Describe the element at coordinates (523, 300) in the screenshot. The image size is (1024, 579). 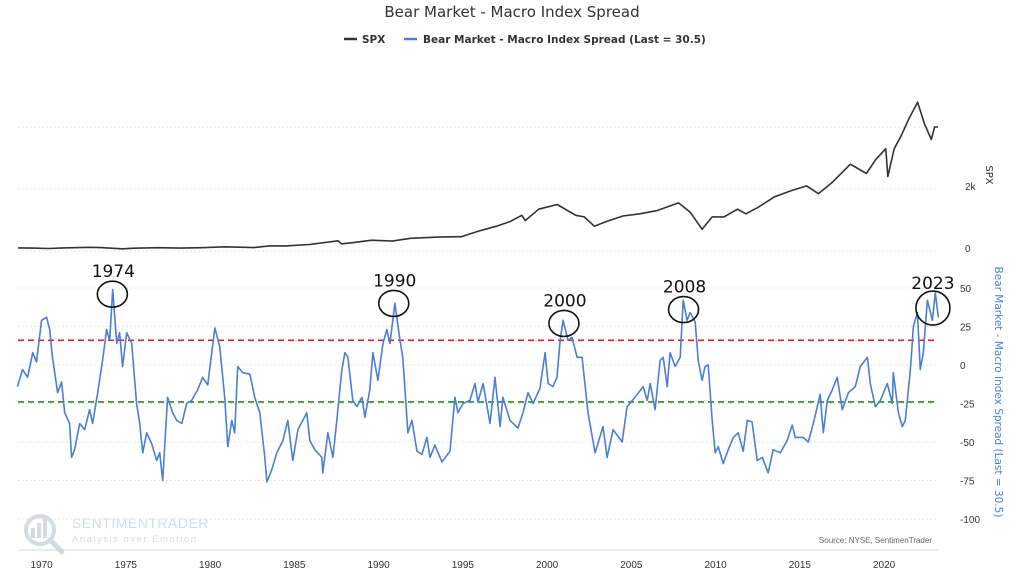
I see `annotations: 1974 1990 2000 2008 2023` at that location.